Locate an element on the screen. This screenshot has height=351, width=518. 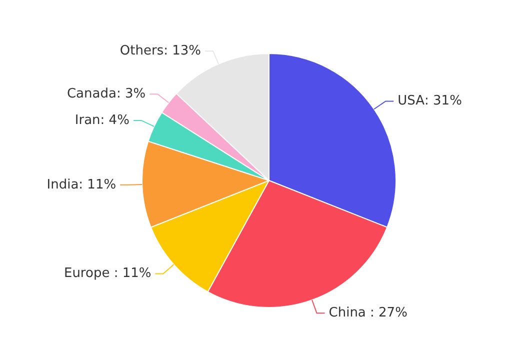
slice-label: Canada is located at coordinates (91, 94).